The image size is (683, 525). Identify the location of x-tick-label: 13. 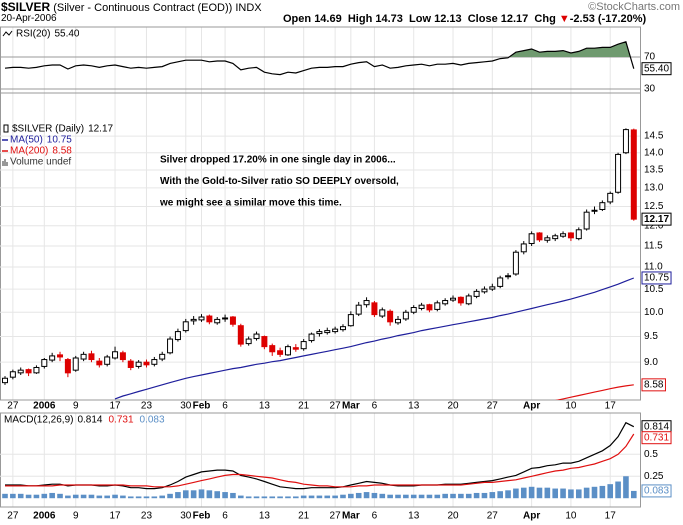
(265, 516).